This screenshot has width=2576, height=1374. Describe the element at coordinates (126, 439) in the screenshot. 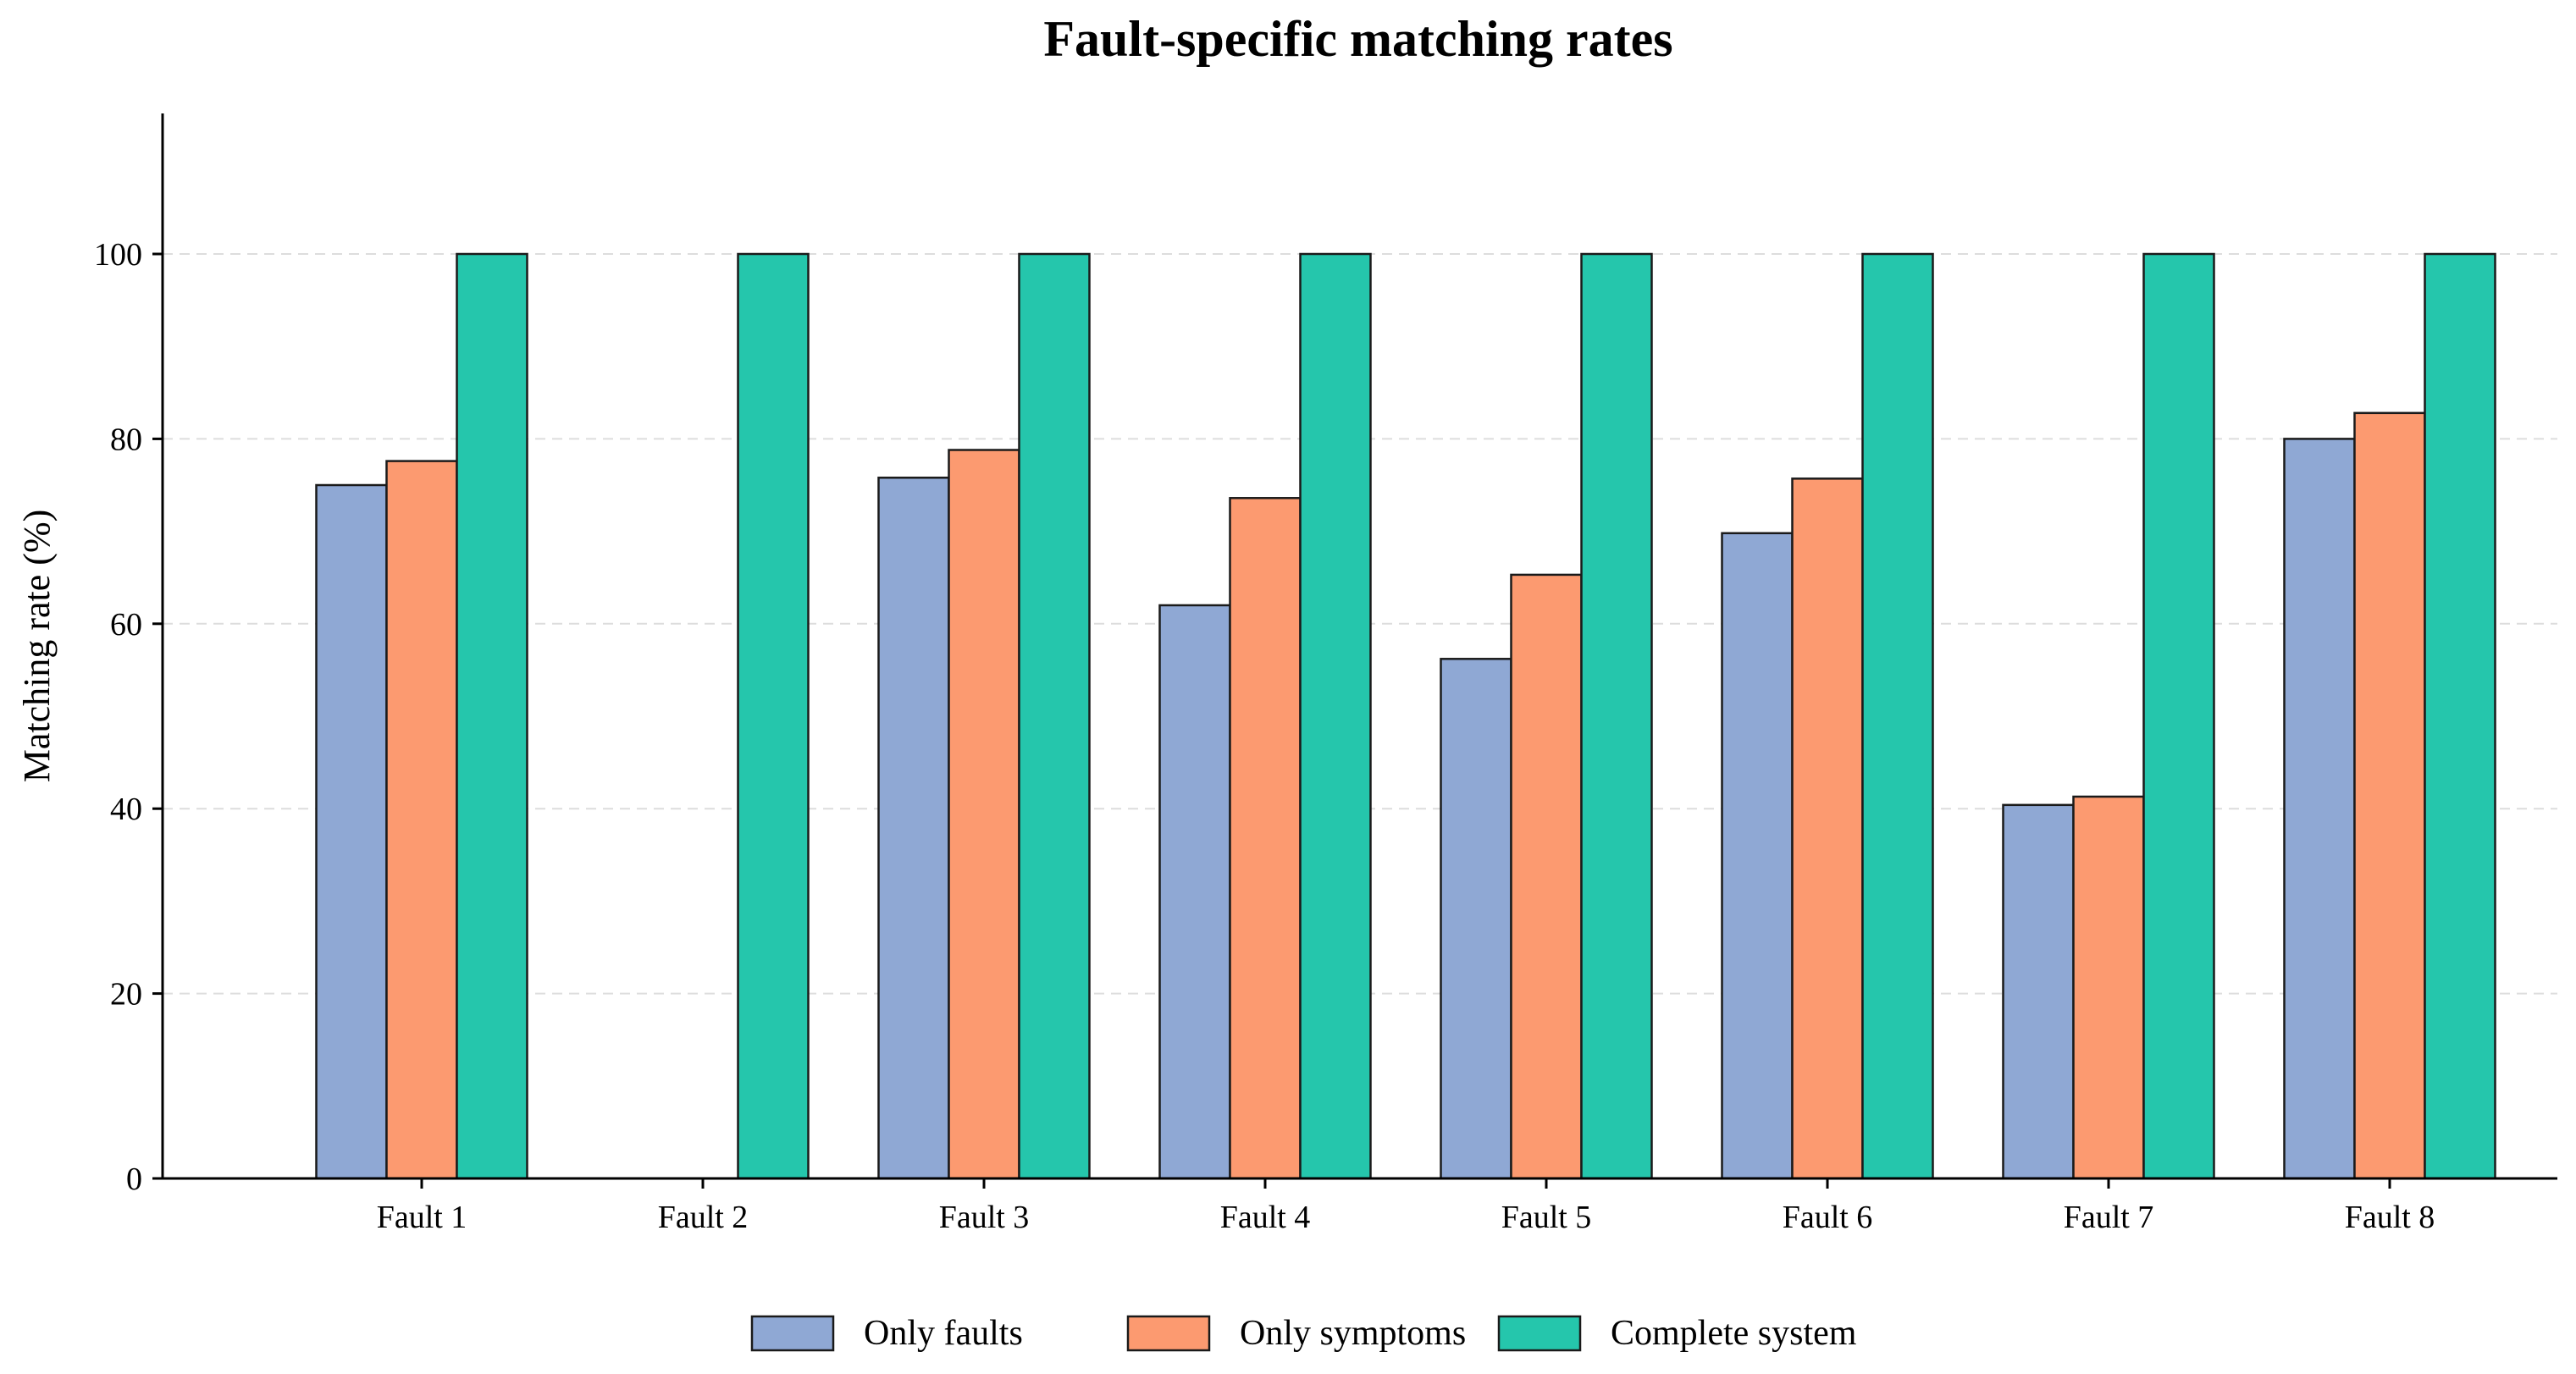

I see `y-tick-label: 80` at that location.